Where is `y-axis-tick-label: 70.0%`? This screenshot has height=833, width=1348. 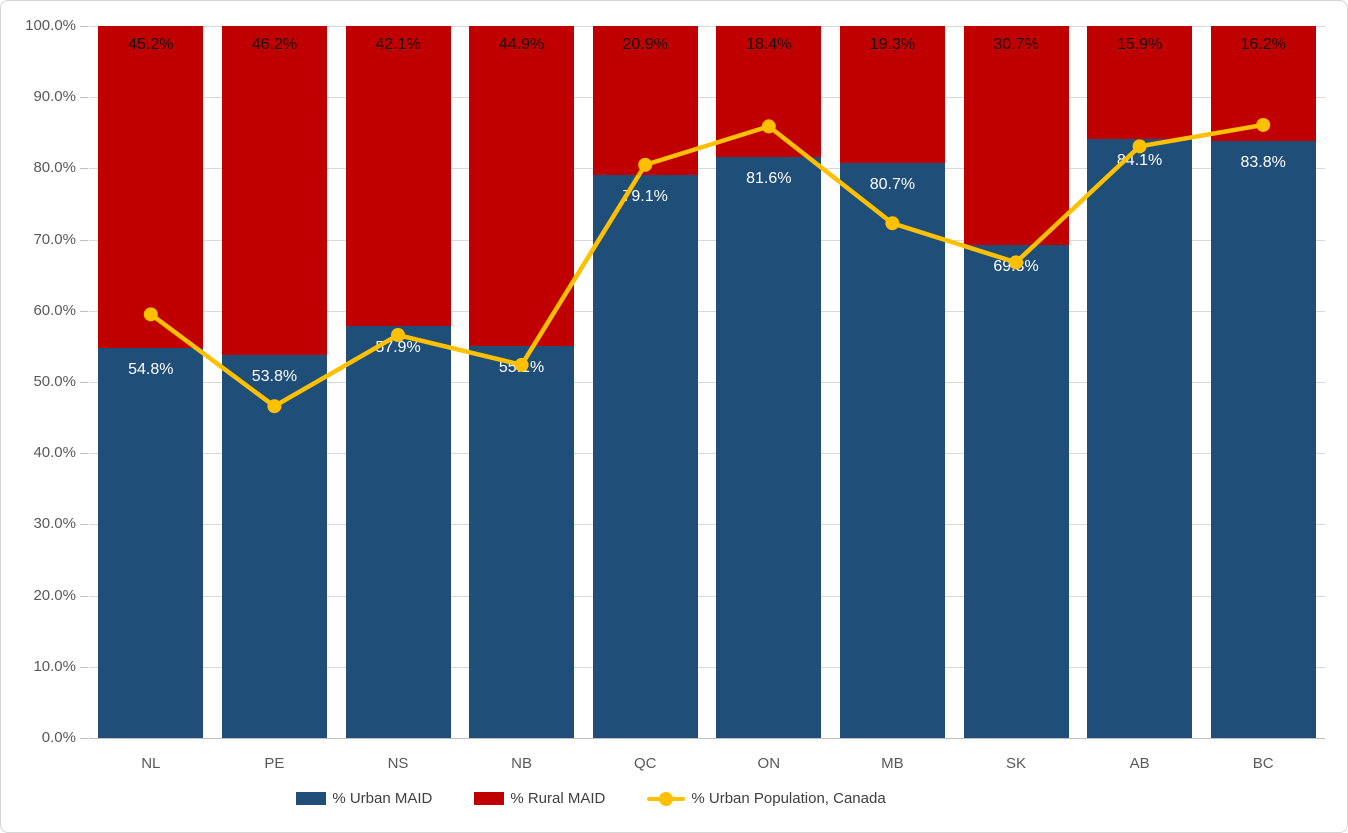 y-axis-tick-label: 70.0% is located at coordinates (54, 239).